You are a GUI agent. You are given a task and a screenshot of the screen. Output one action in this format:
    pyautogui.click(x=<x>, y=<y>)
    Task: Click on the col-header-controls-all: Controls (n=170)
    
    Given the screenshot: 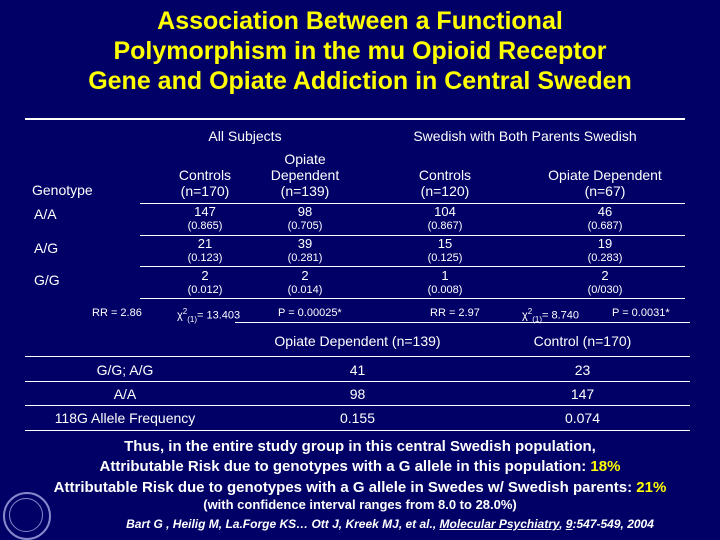 What is the action you would take?
    pyautogui.click(x=205, y=183)
    